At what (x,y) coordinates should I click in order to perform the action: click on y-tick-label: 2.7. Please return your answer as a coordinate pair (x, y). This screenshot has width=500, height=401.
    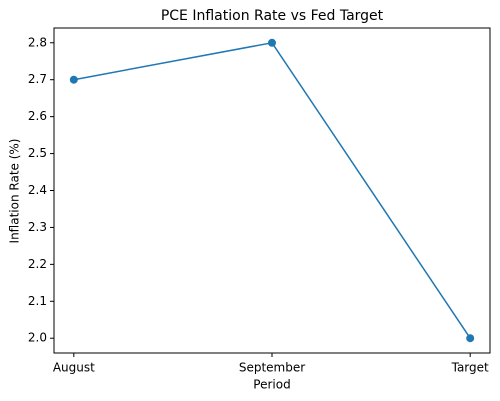
    Looking at the image, I should click on (37, 79).